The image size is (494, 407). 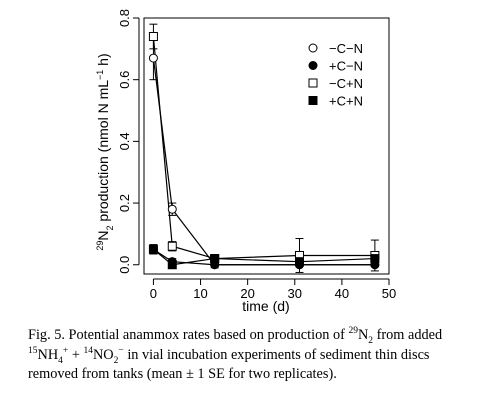 What do you see at coordinates (408, 335) in the screenshot?
I see `caption-text-2: from added` at bounding box center [408, 335].